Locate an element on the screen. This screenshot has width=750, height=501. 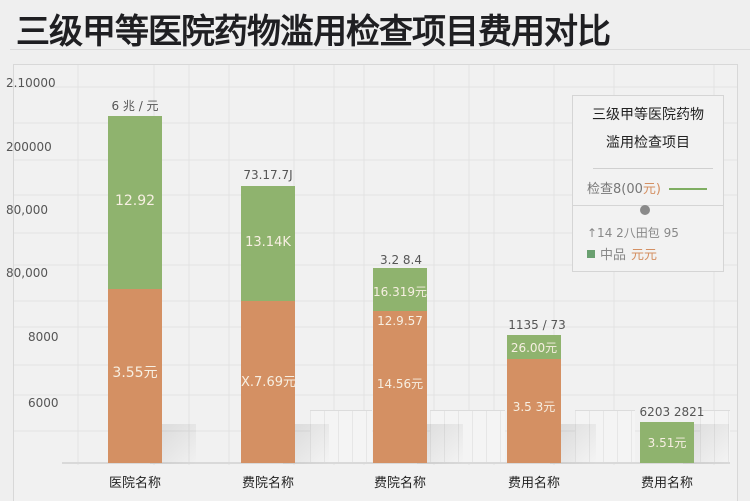
legend-subtitle: 滥用检查项目 is located at coordinates (648, 143).